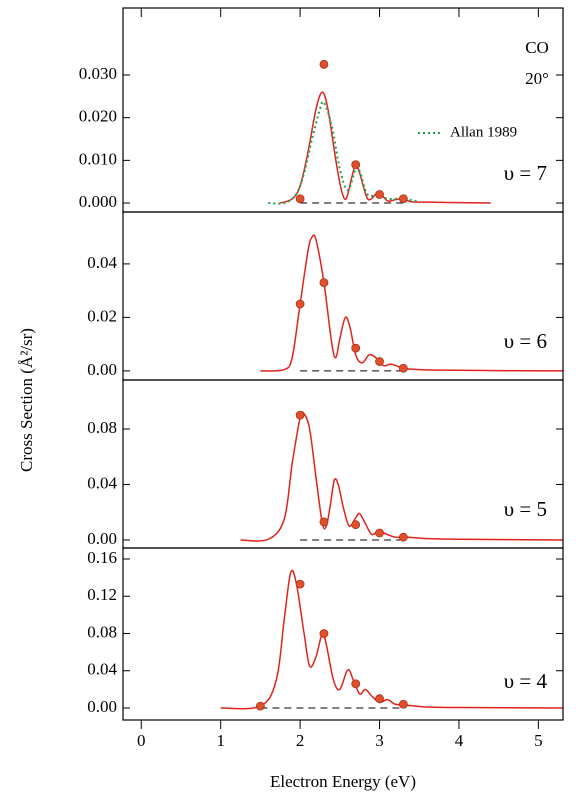  What do you see at coordinates (537, 47) in the screenshot?
I see `annotation: CO` at bounding box center [537, 47].